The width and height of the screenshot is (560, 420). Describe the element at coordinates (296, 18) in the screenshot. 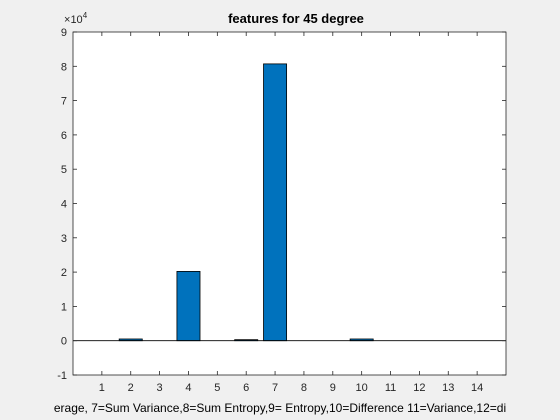

I see `chart-title: features for 45 degree` at that location.